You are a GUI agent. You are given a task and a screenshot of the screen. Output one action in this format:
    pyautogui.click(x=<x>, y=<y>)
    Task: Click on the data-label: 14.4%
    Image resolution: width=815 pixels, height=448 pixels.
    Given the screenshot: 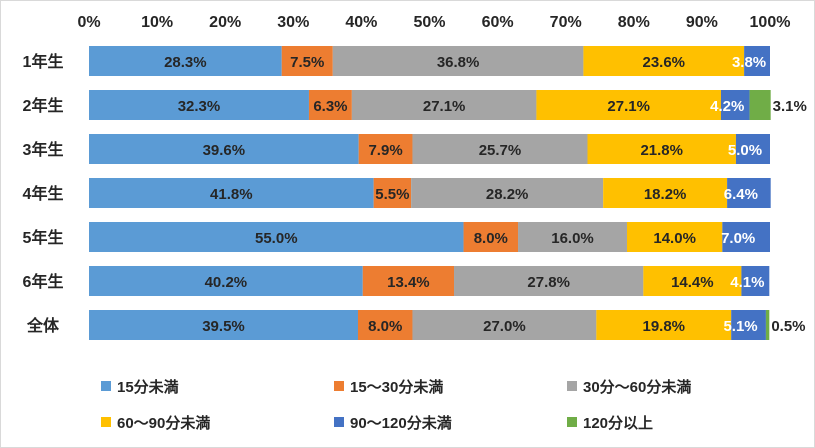 What is the action you would take?
    pyautogui.click(x=692, y=282)
    